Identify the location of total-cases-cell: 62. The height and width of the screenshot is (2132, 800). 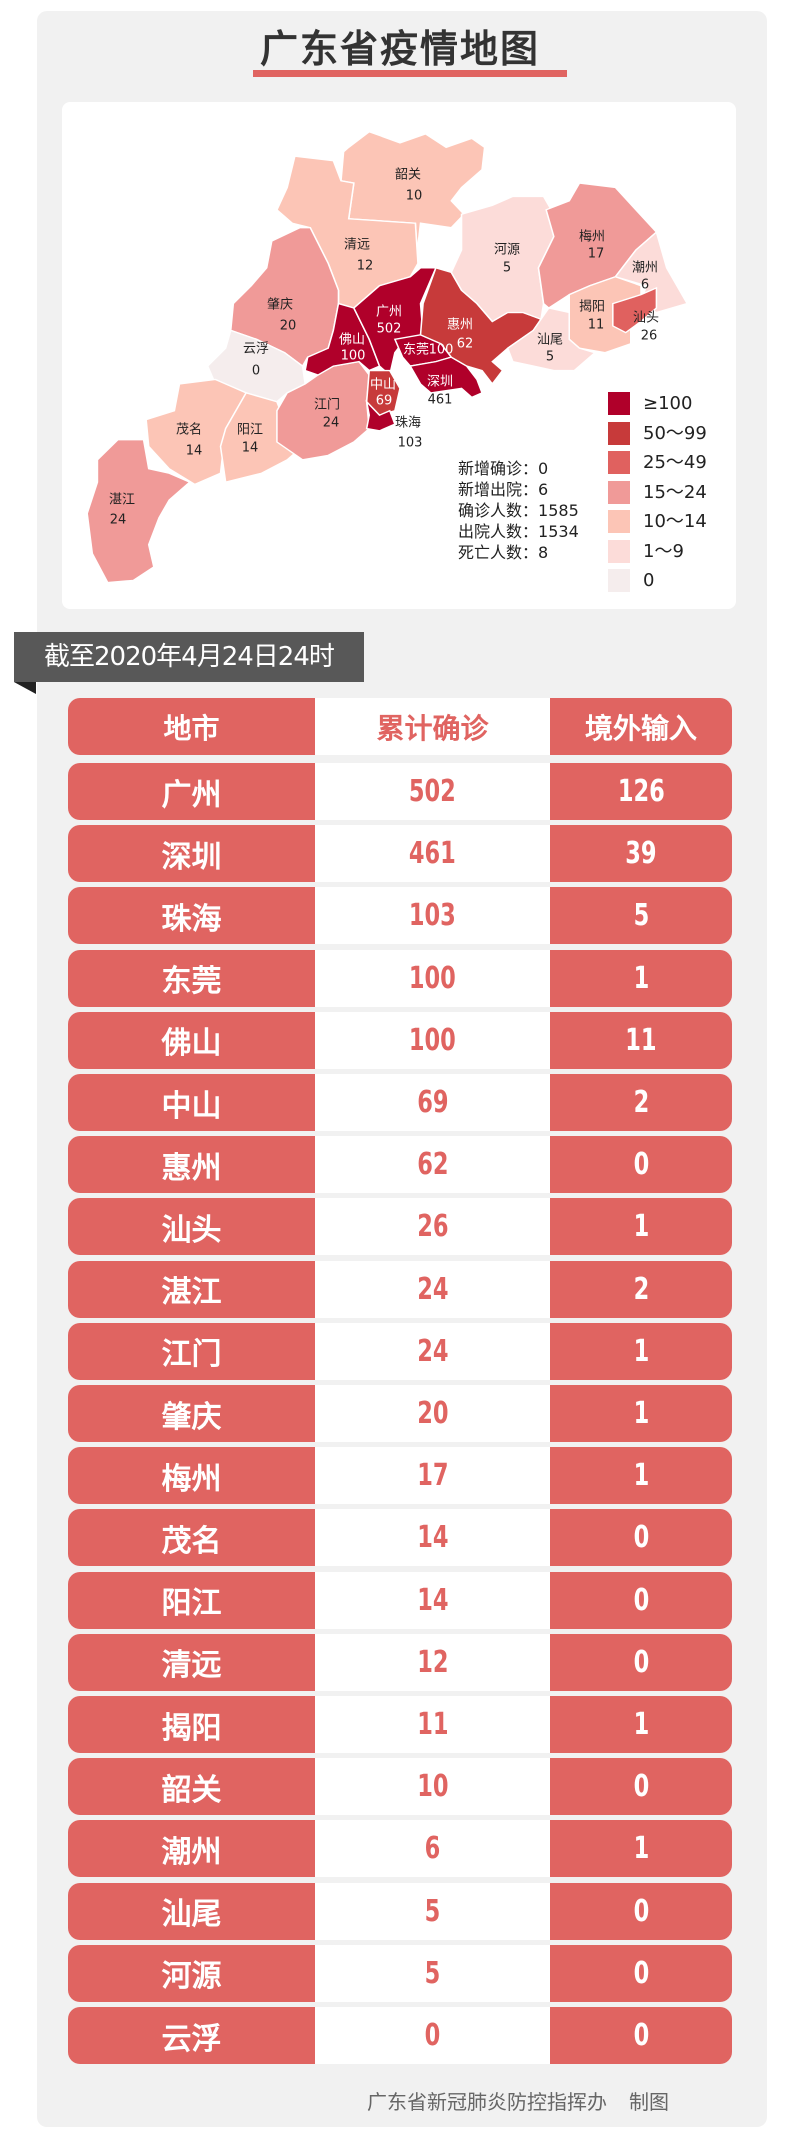
(432, 1165).